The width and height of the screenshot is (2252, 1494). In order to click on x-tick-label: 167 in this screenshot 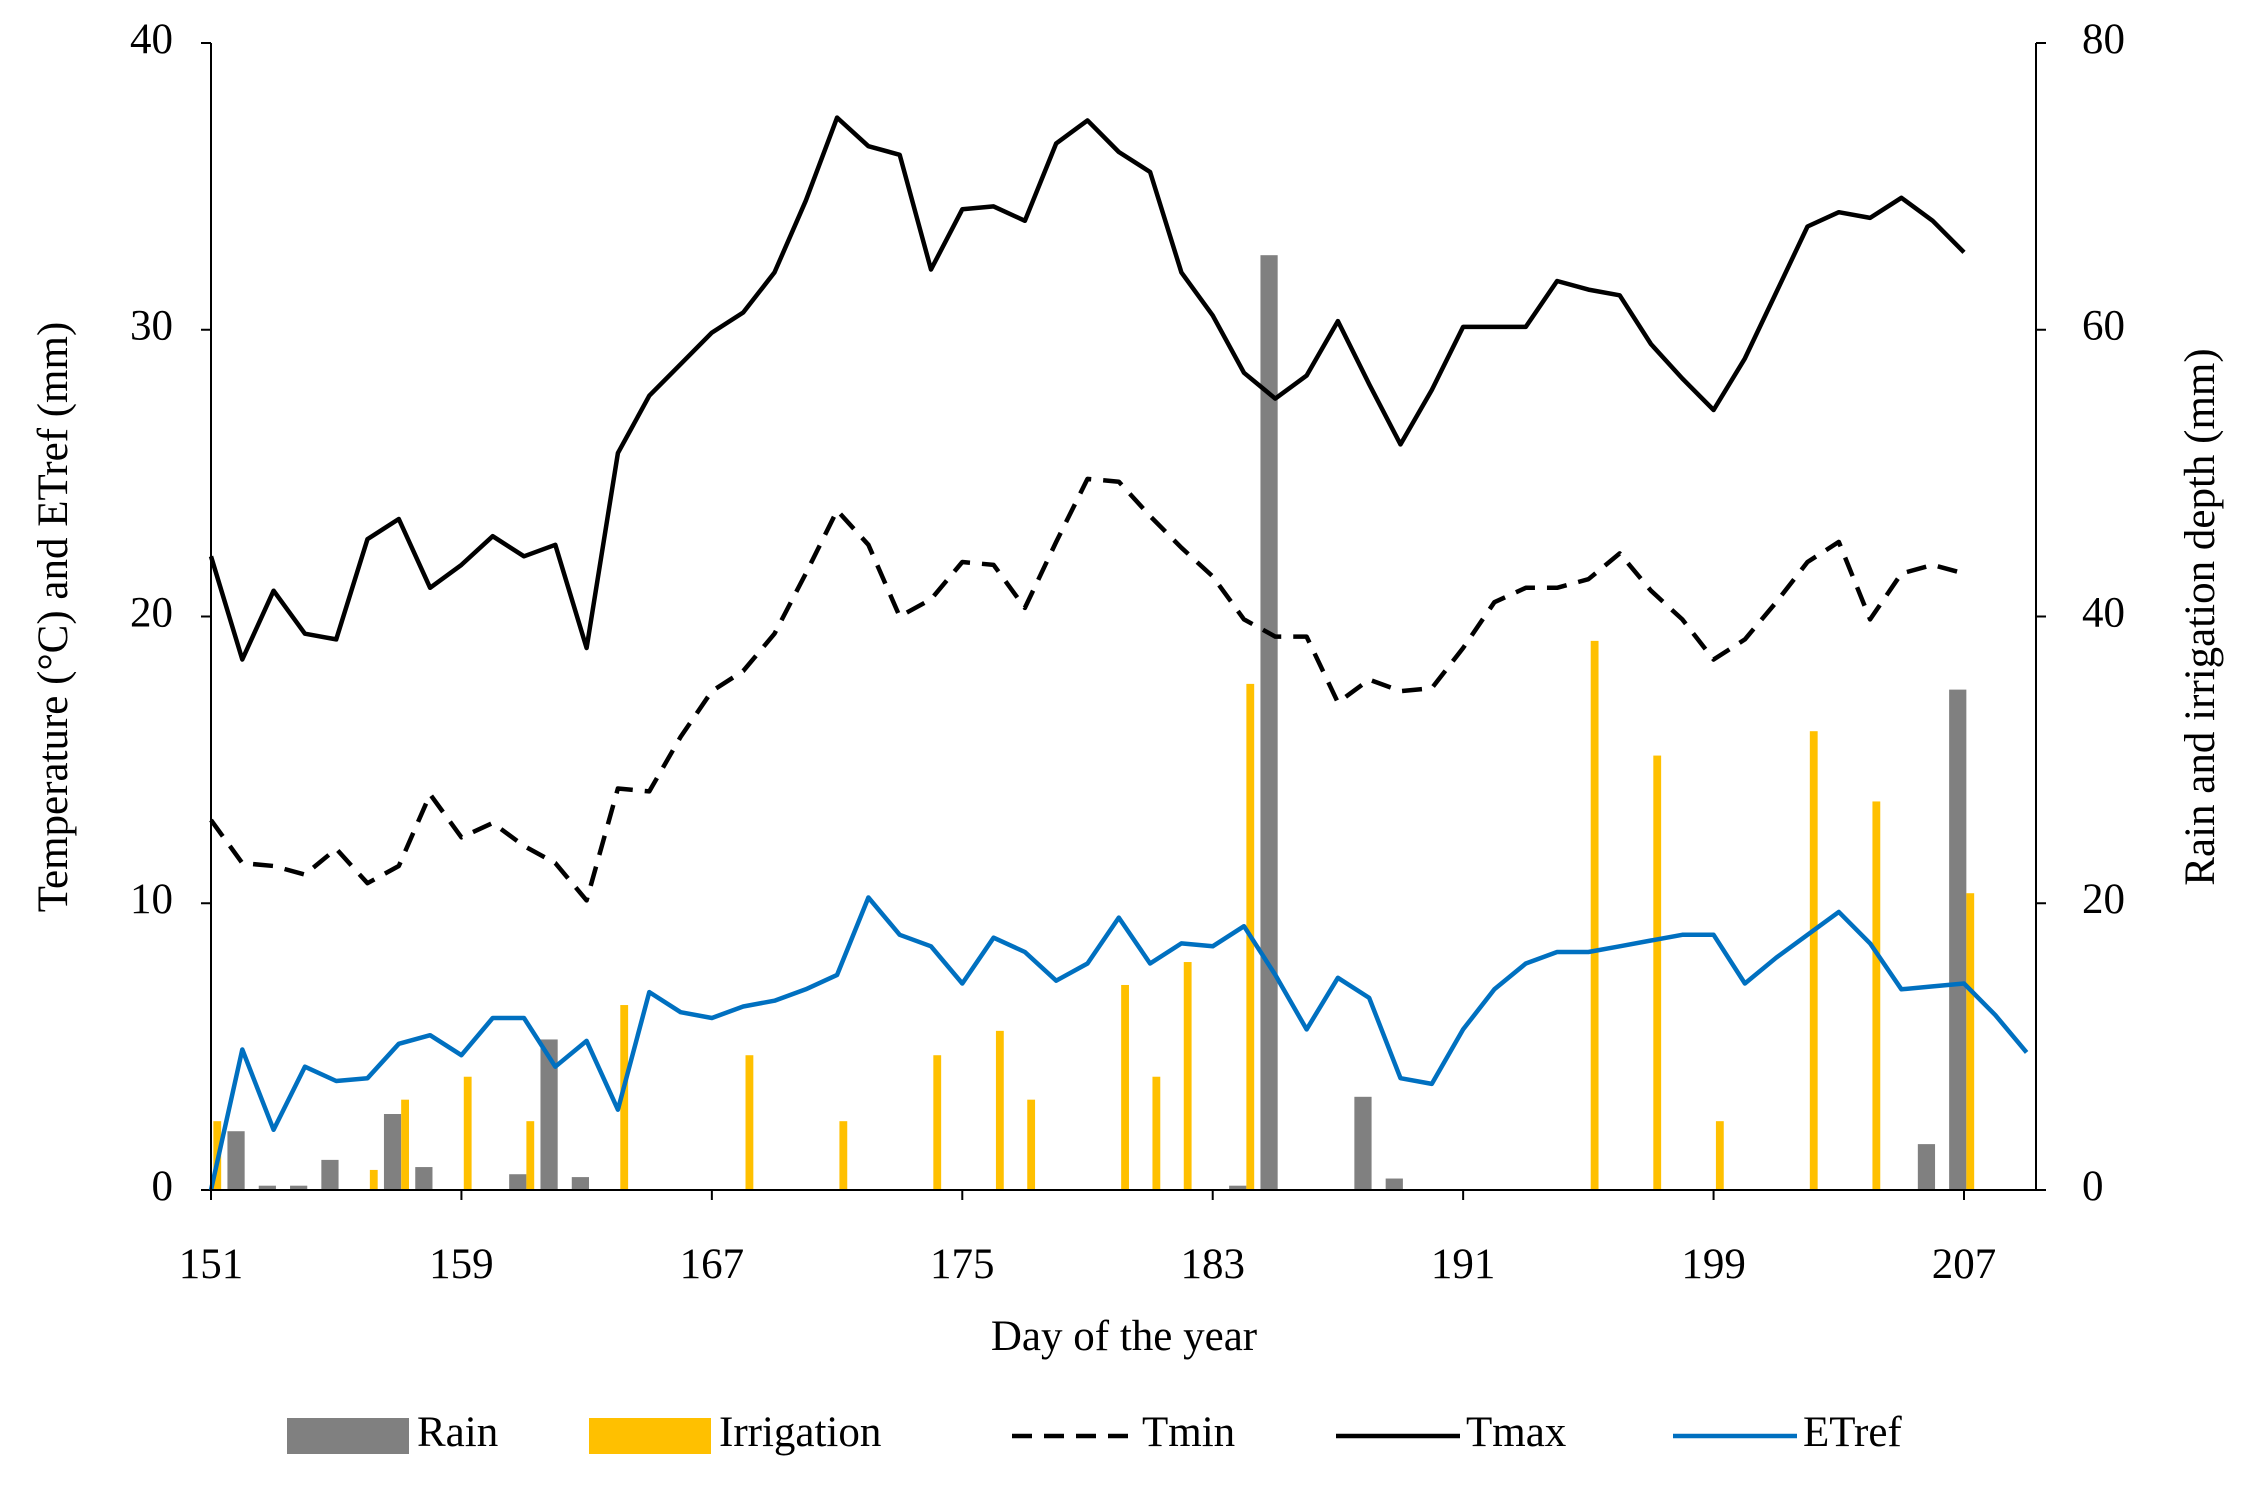, I will do `click(712, 1264)`.